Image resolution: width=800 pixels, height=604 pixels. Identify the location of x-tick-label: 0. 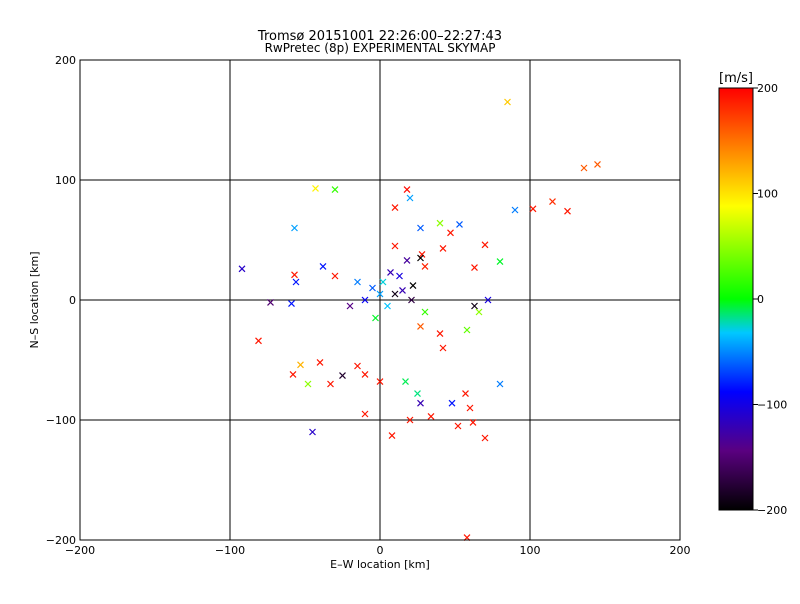
(380, 550).